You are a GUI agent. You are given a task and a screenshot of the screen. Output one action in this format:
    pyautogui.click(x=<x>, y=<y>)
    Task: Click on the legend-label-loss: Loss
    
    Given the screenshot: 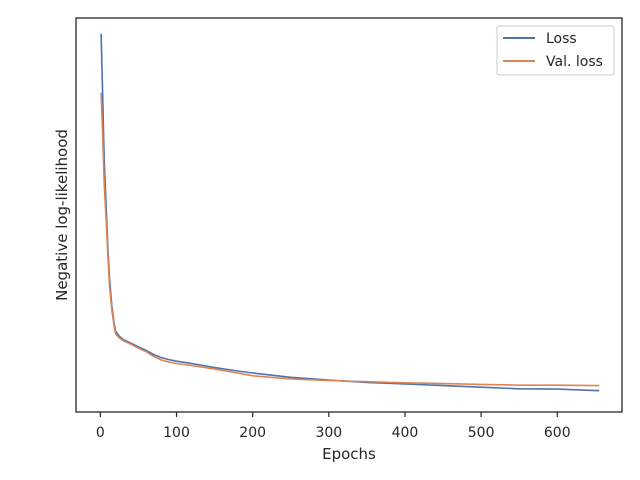 What is the action you would take?
    pyautogui.click(x=561, y=39)
    